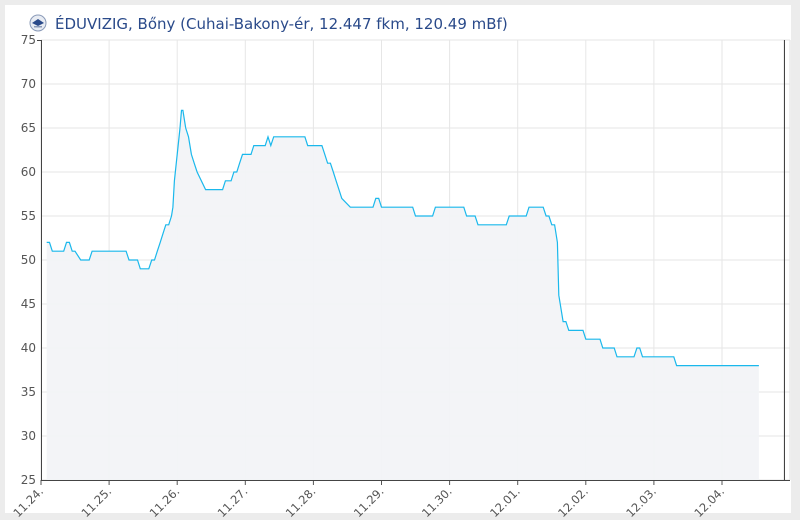 The width and height of the screenshot is (800, 520). I want to click on x-tick-label: 12.04., so click(709, 502).